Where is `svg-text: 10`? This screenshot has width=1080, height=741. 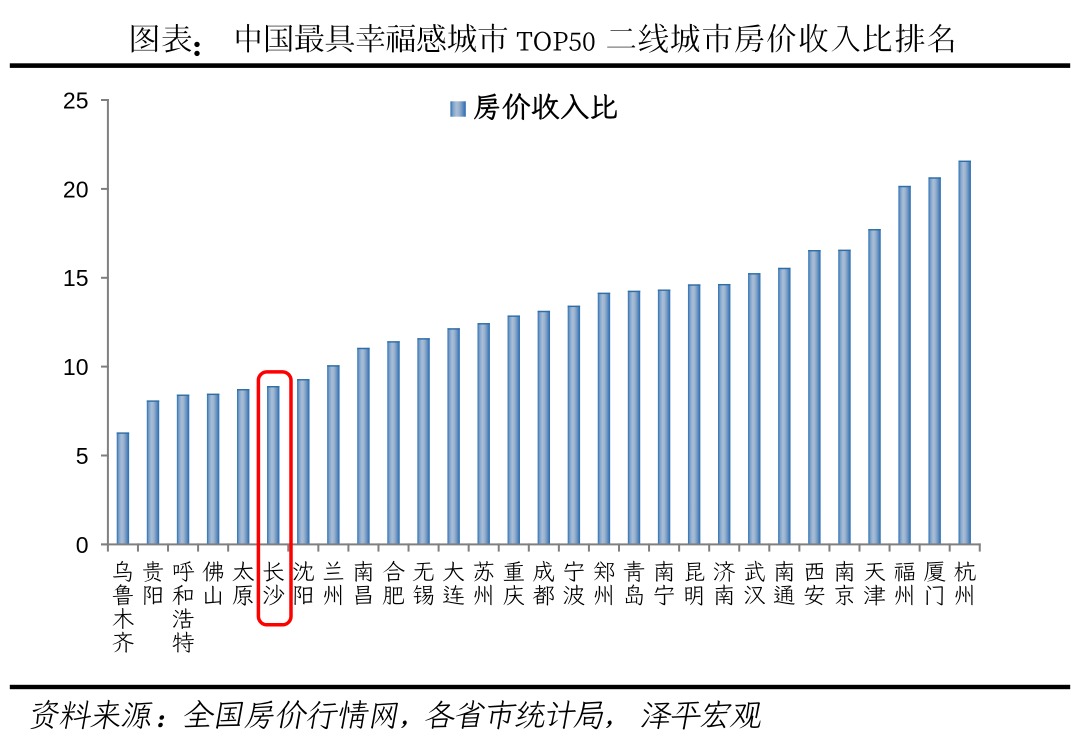 svg-text: 10 is located at coordinates (76, 367).